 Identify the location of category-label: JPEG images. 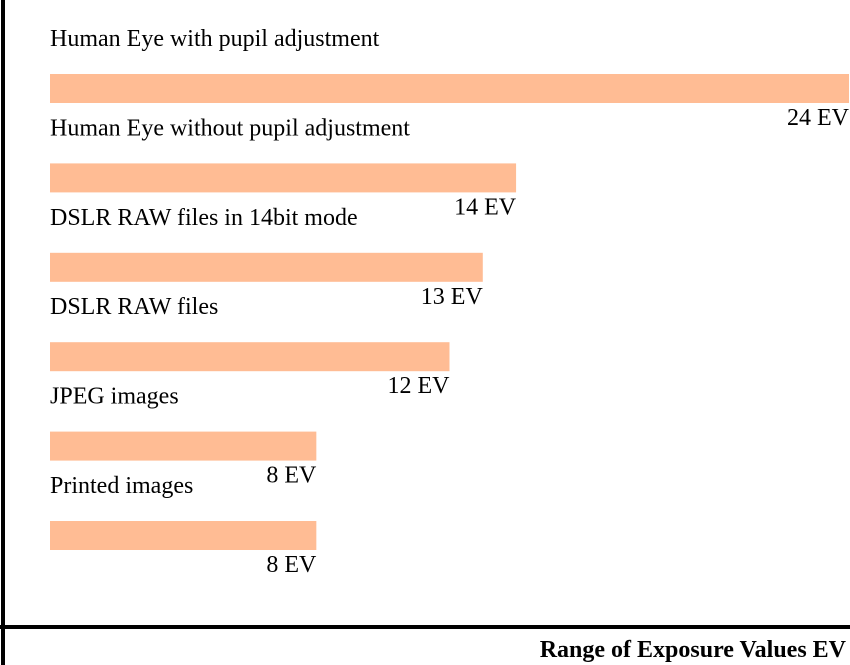
(114, 397).